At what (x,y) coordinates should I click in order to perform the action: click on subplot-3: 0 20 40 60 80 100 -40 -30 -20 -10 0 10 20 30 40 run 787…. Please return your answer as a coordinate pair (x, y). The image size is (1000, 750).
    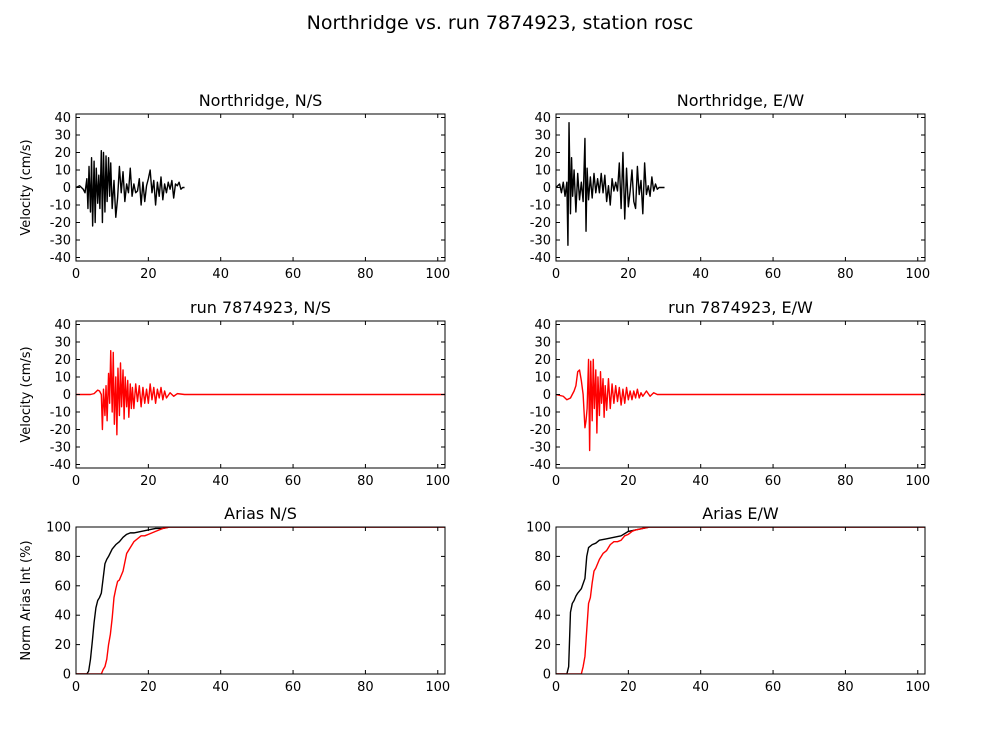
    Looking at the image, I should click on (234, 393).